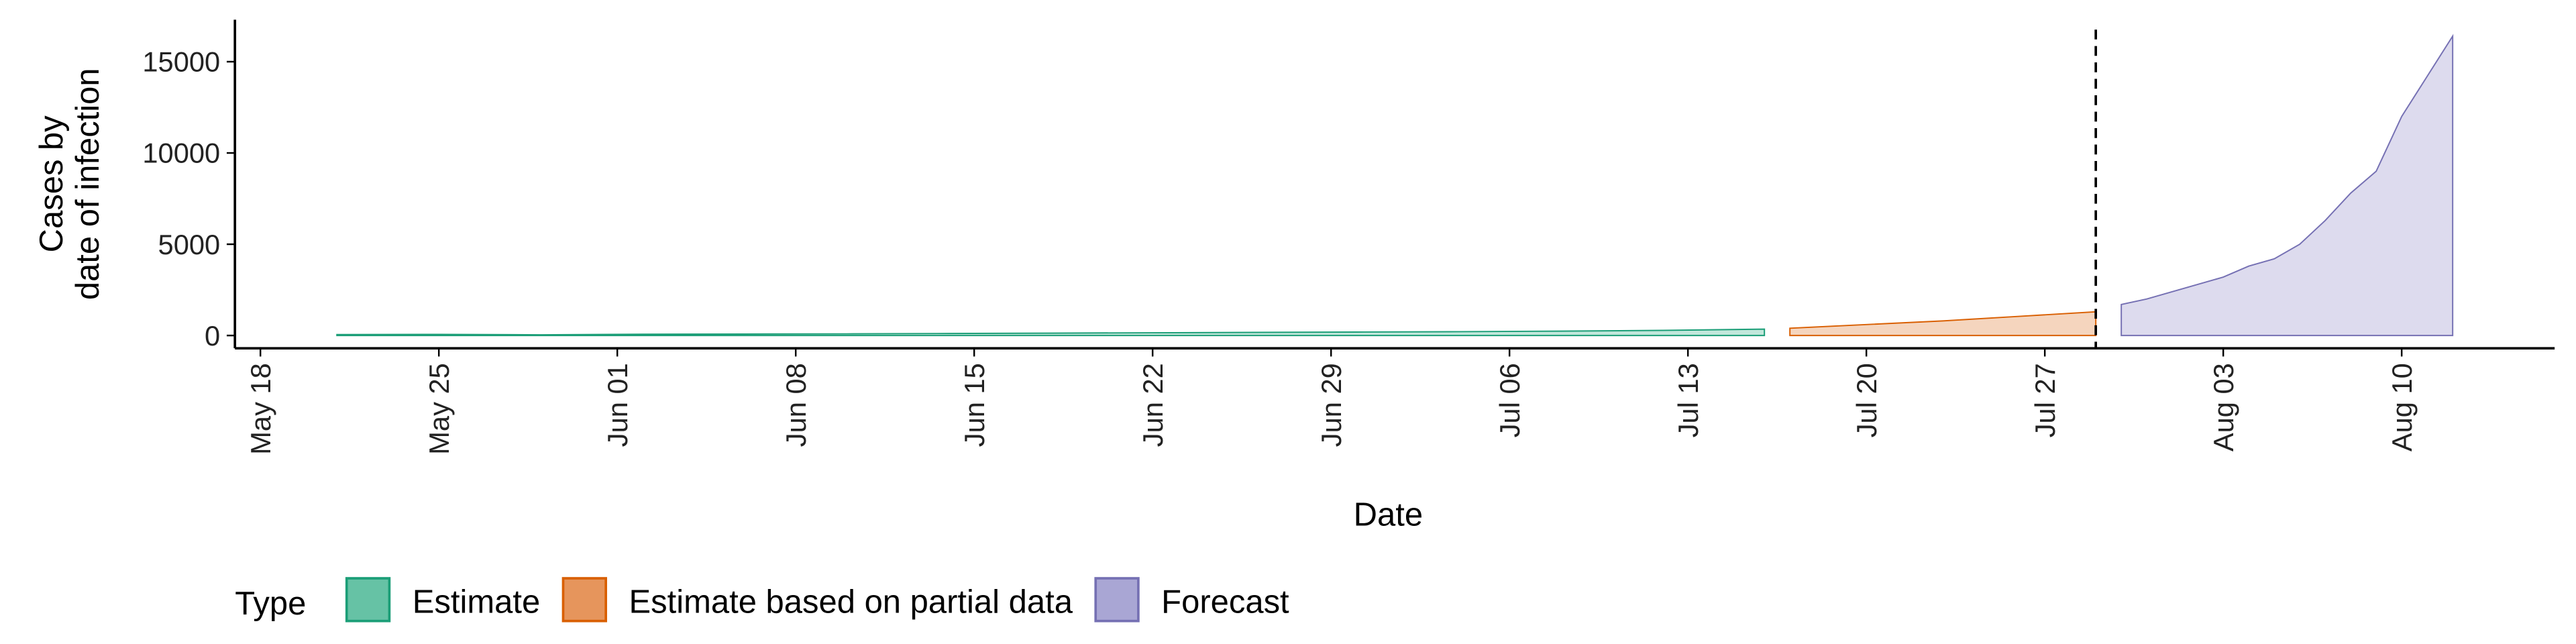  Describe the element at coordinates (439, 409) in the screenshot. I see `x-tick-label: May 25` at that location.